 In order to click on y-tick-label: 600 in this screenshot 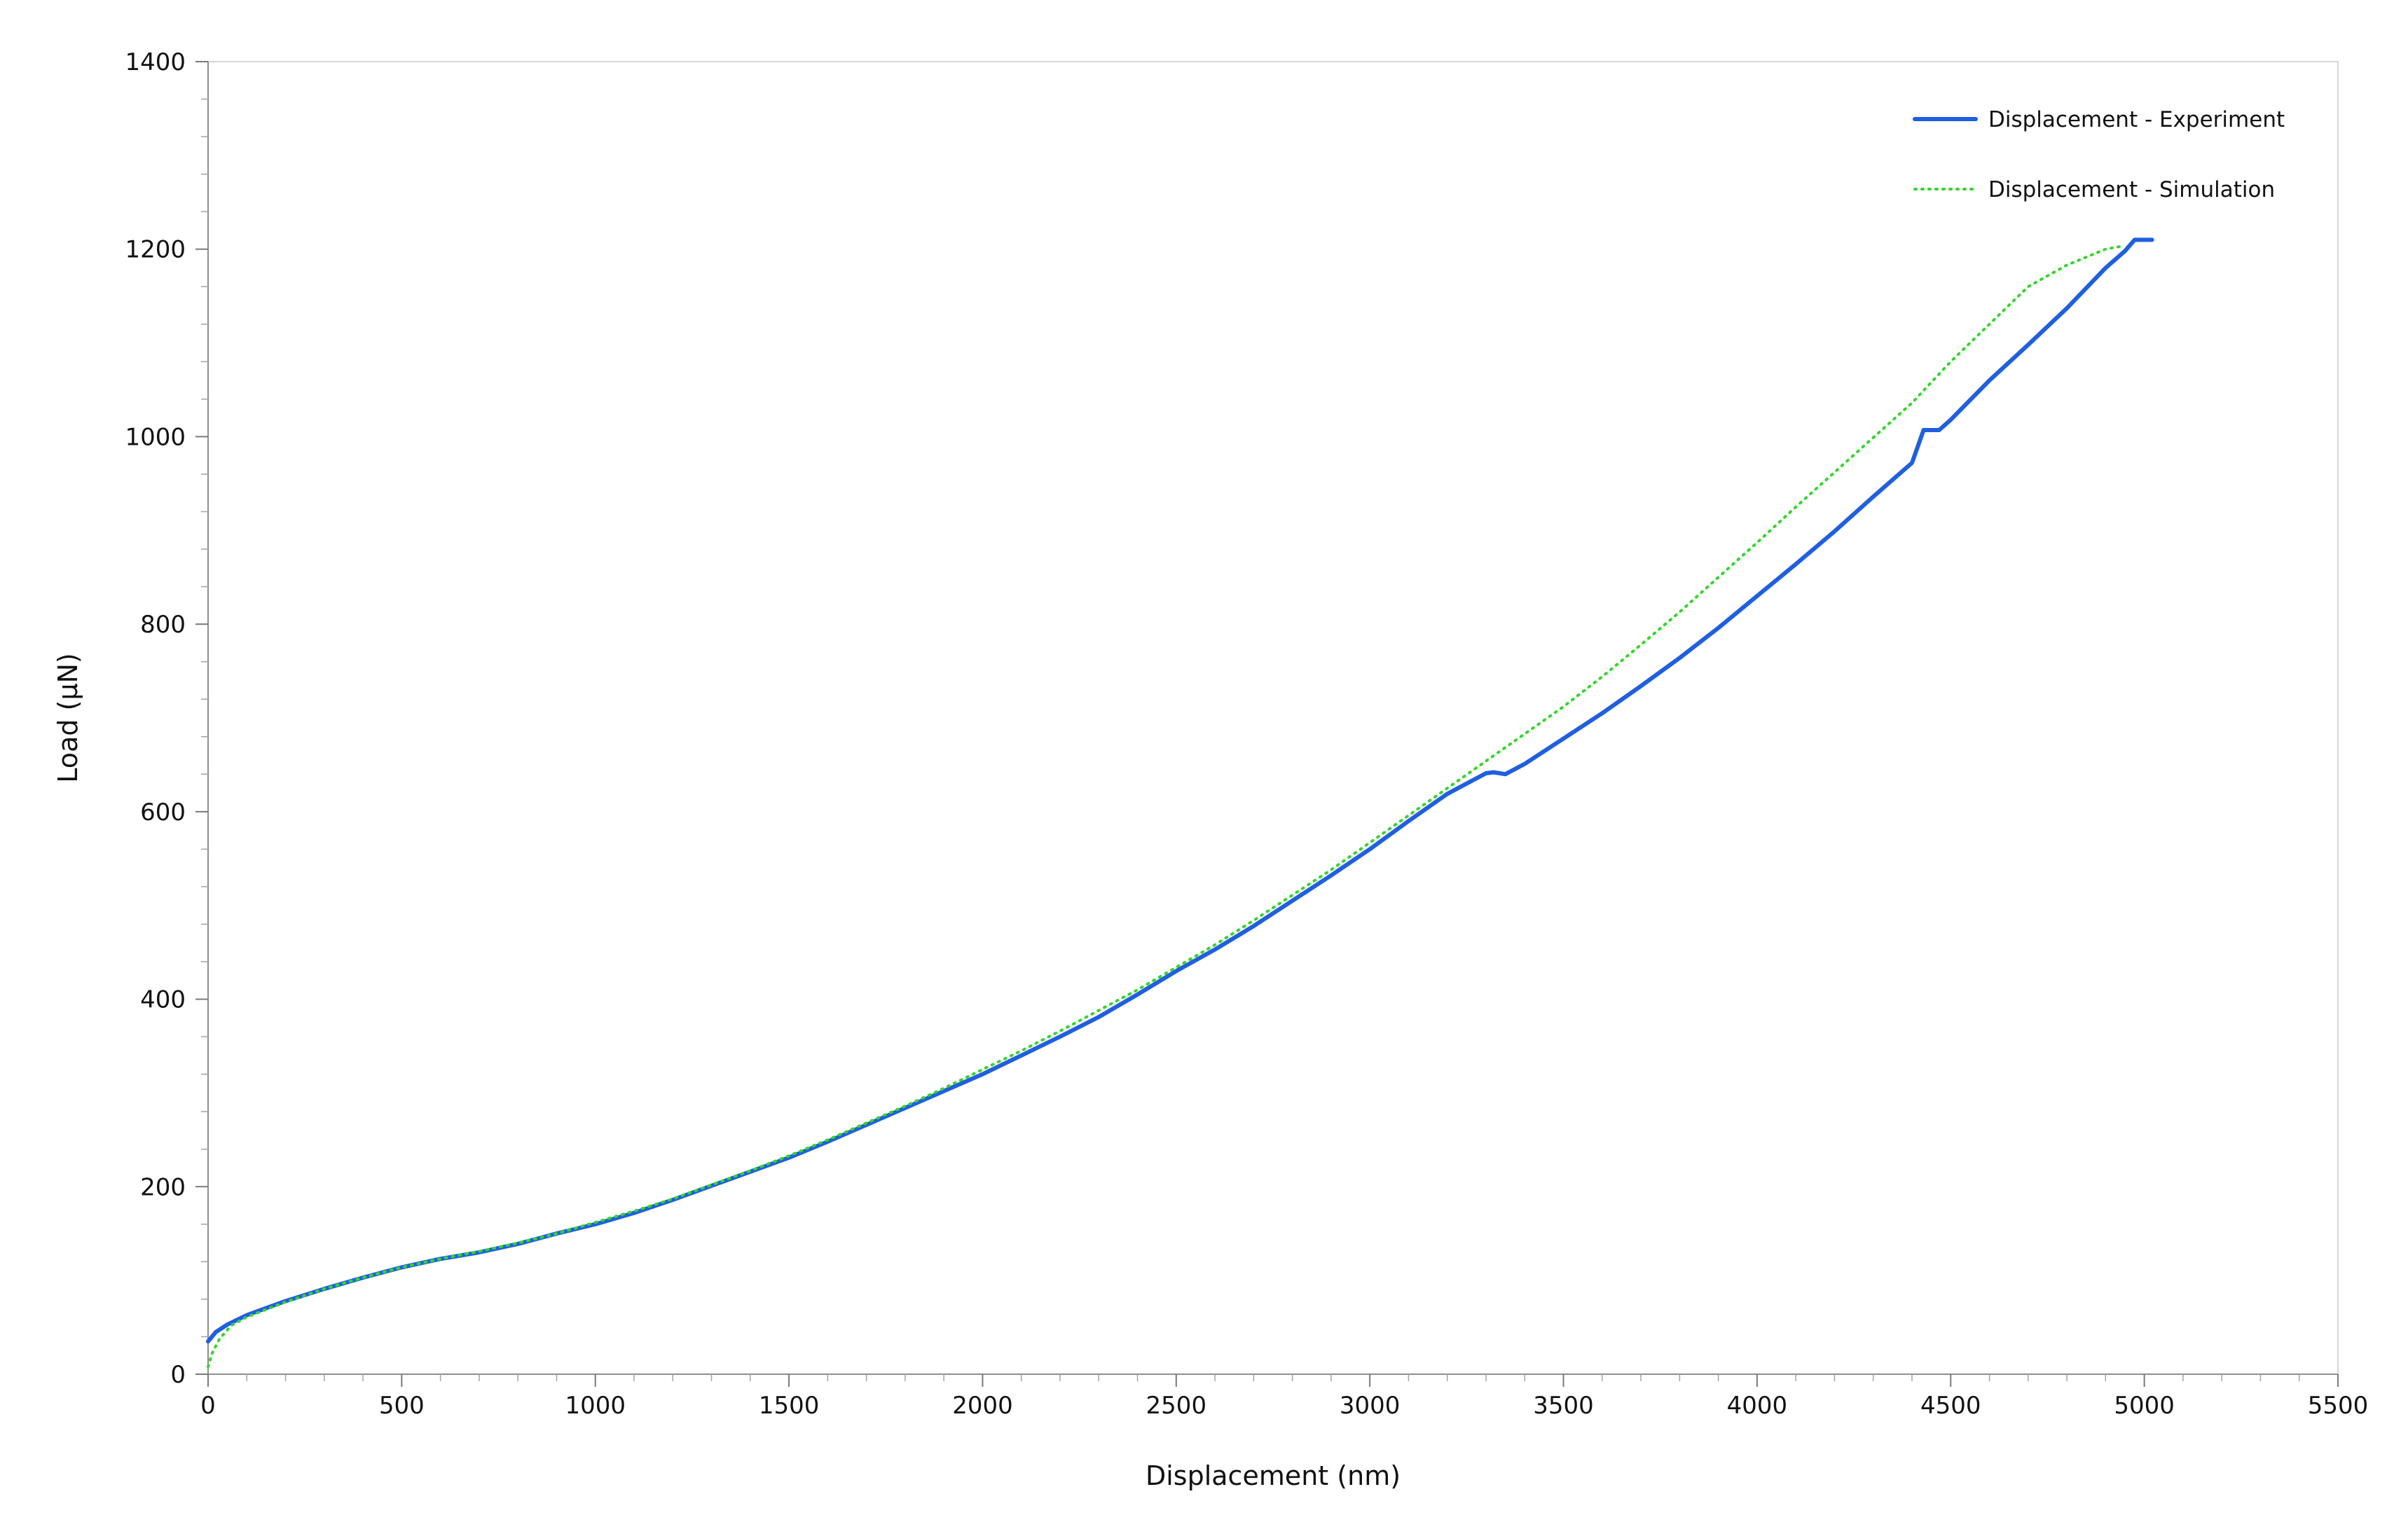, I will do `click(163, 812)`.